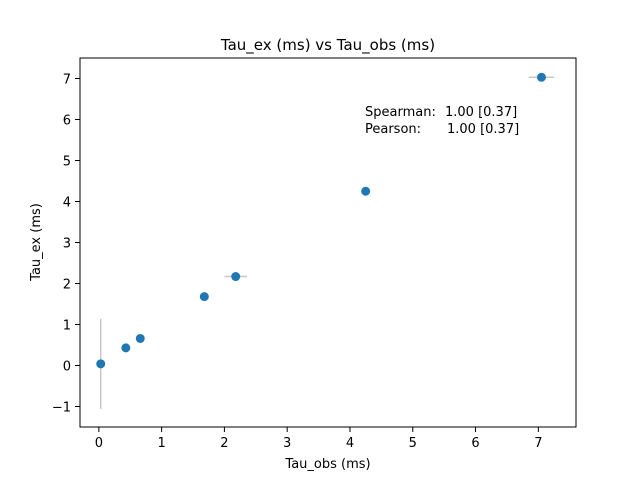  Describe the element at coordinates (67, 326) in the screenshot. I see `y-tick-label: 1` at that location.